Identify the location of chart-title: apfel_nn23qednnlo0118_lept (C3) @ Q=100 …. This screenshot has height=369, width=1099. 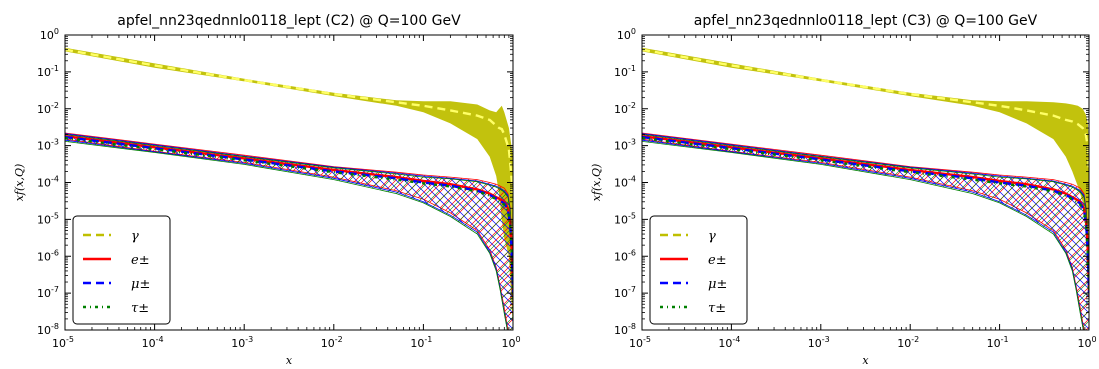
(866, 21).